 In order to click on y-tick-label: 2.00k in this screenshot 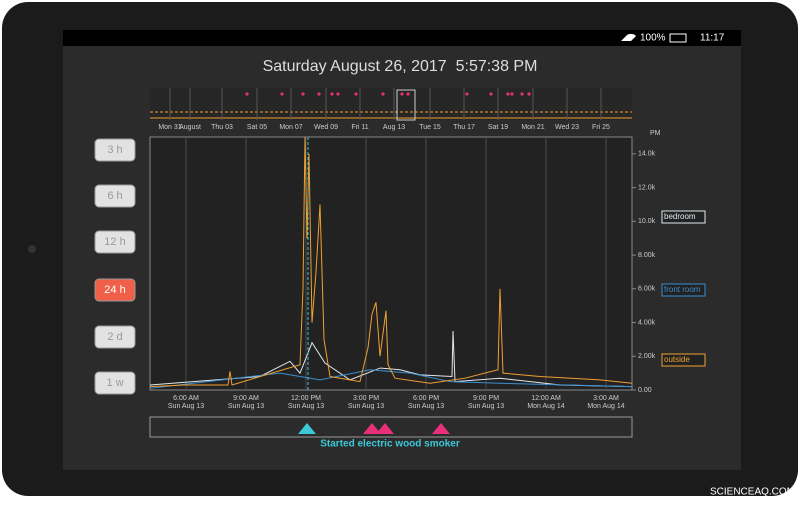, I will do `click(647, 356)`.